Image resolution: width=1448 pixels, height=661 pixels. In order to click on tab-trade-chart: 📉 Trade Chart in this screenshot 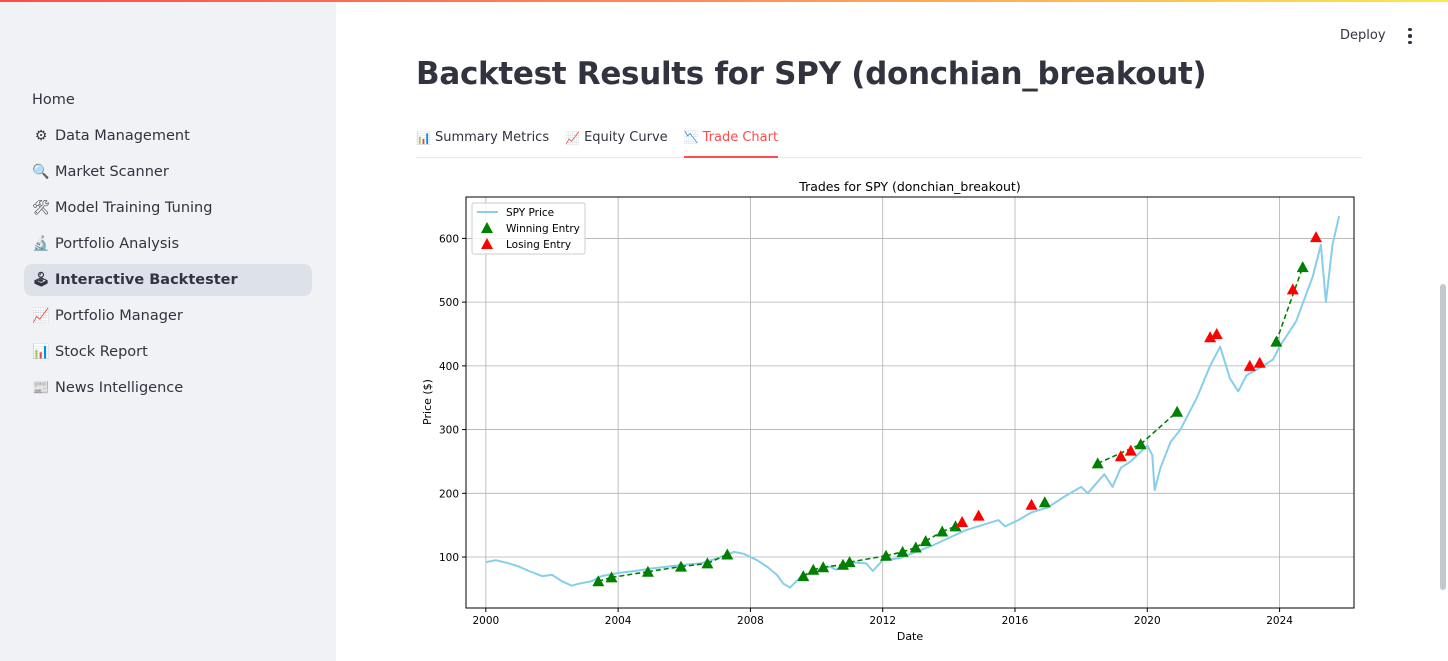, I will do `click(731, 138)`.